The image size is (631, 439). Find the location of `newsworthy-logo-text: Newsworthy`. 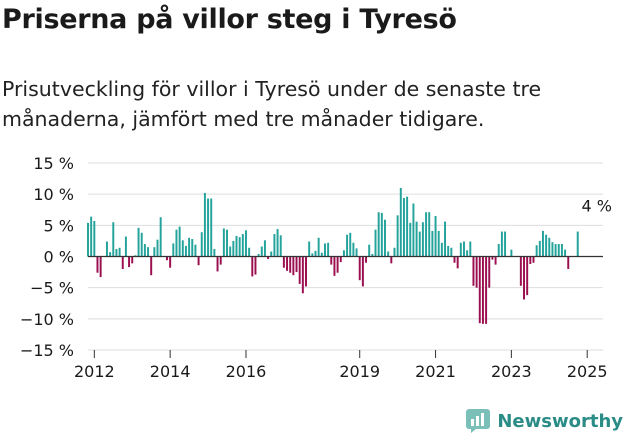

newsworthy-logo-text: Newsworthy is located at coordinates (560, 421).